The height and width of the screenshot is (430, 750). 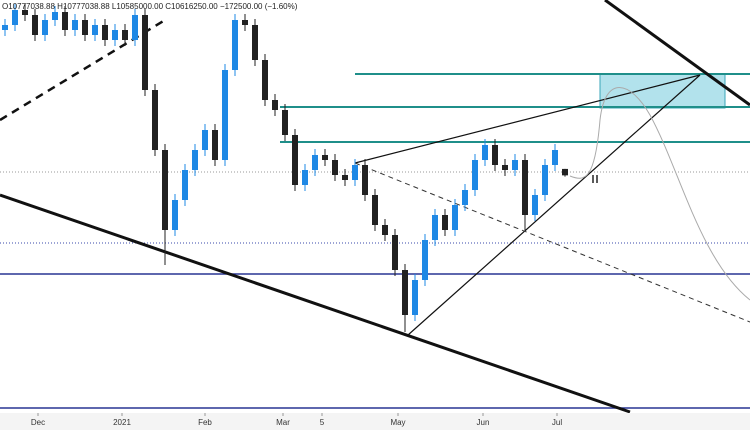 What do you see at coordinates (38, 422) in the screenshot?
I see `x-tick-label: Dec` at bounding box center [38, 422].